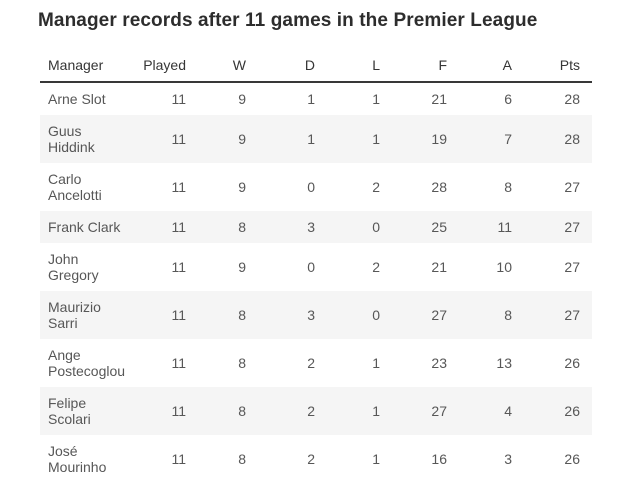 This screenshot has height=483, width=636. I want to click on stat-cell-f: 28, so click(439, 187).